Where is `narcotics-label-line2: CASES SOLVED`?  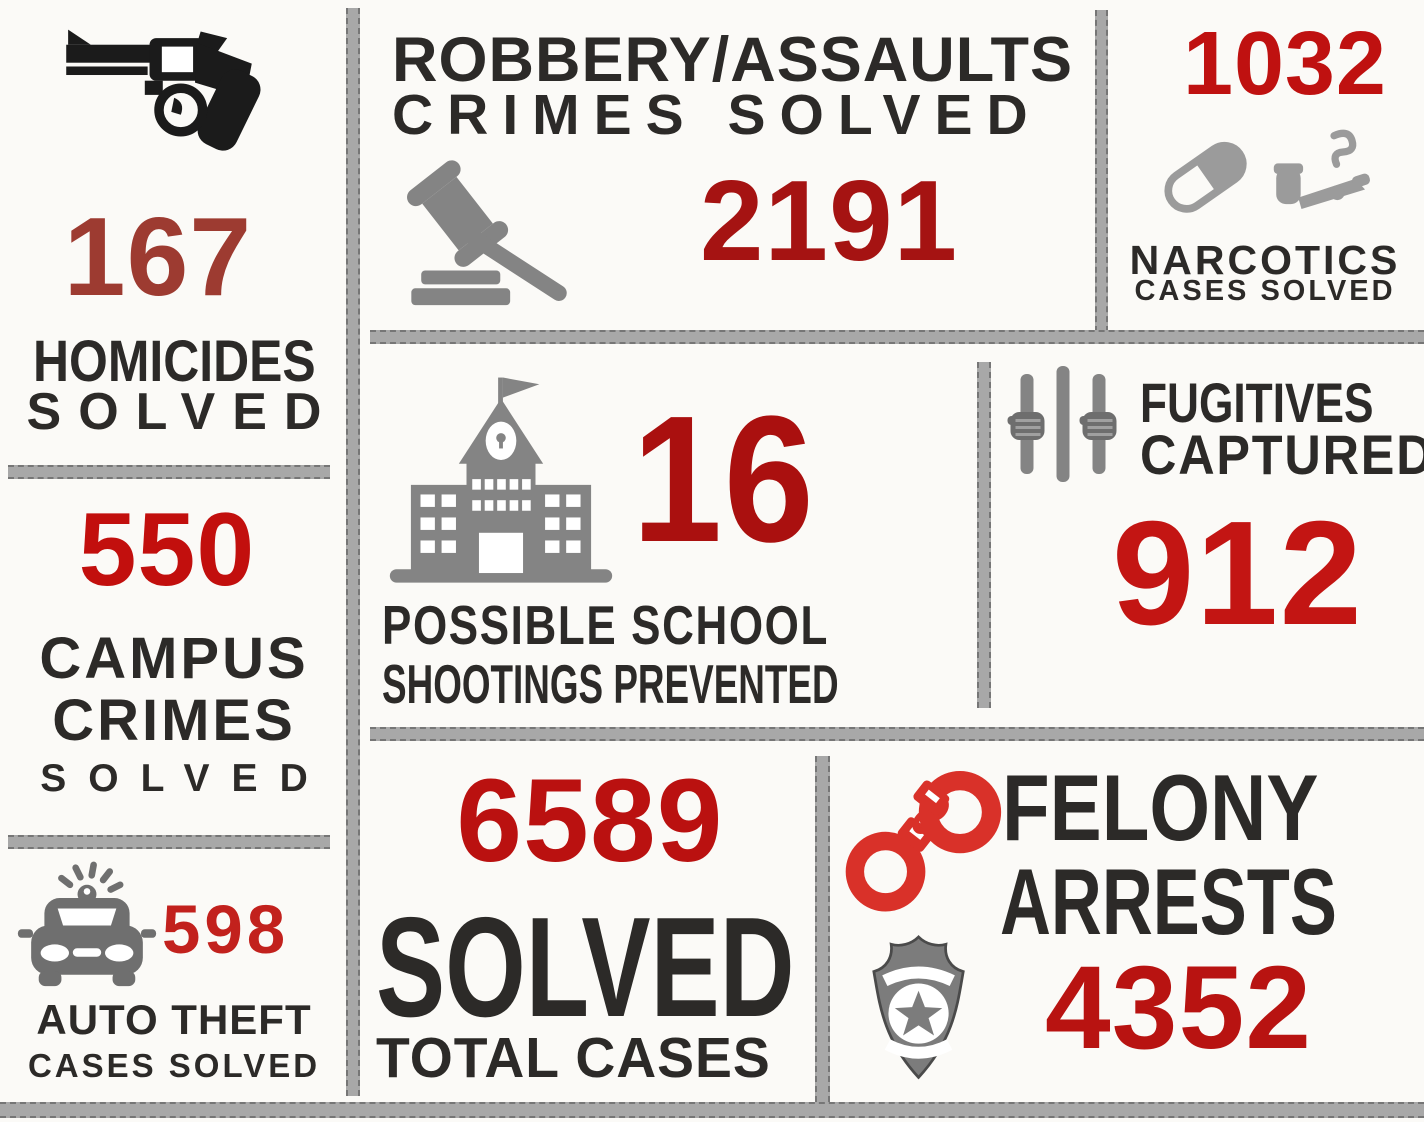 narcotics-label-line2: CASES SOLVED is located at coordinates (1265, 291).